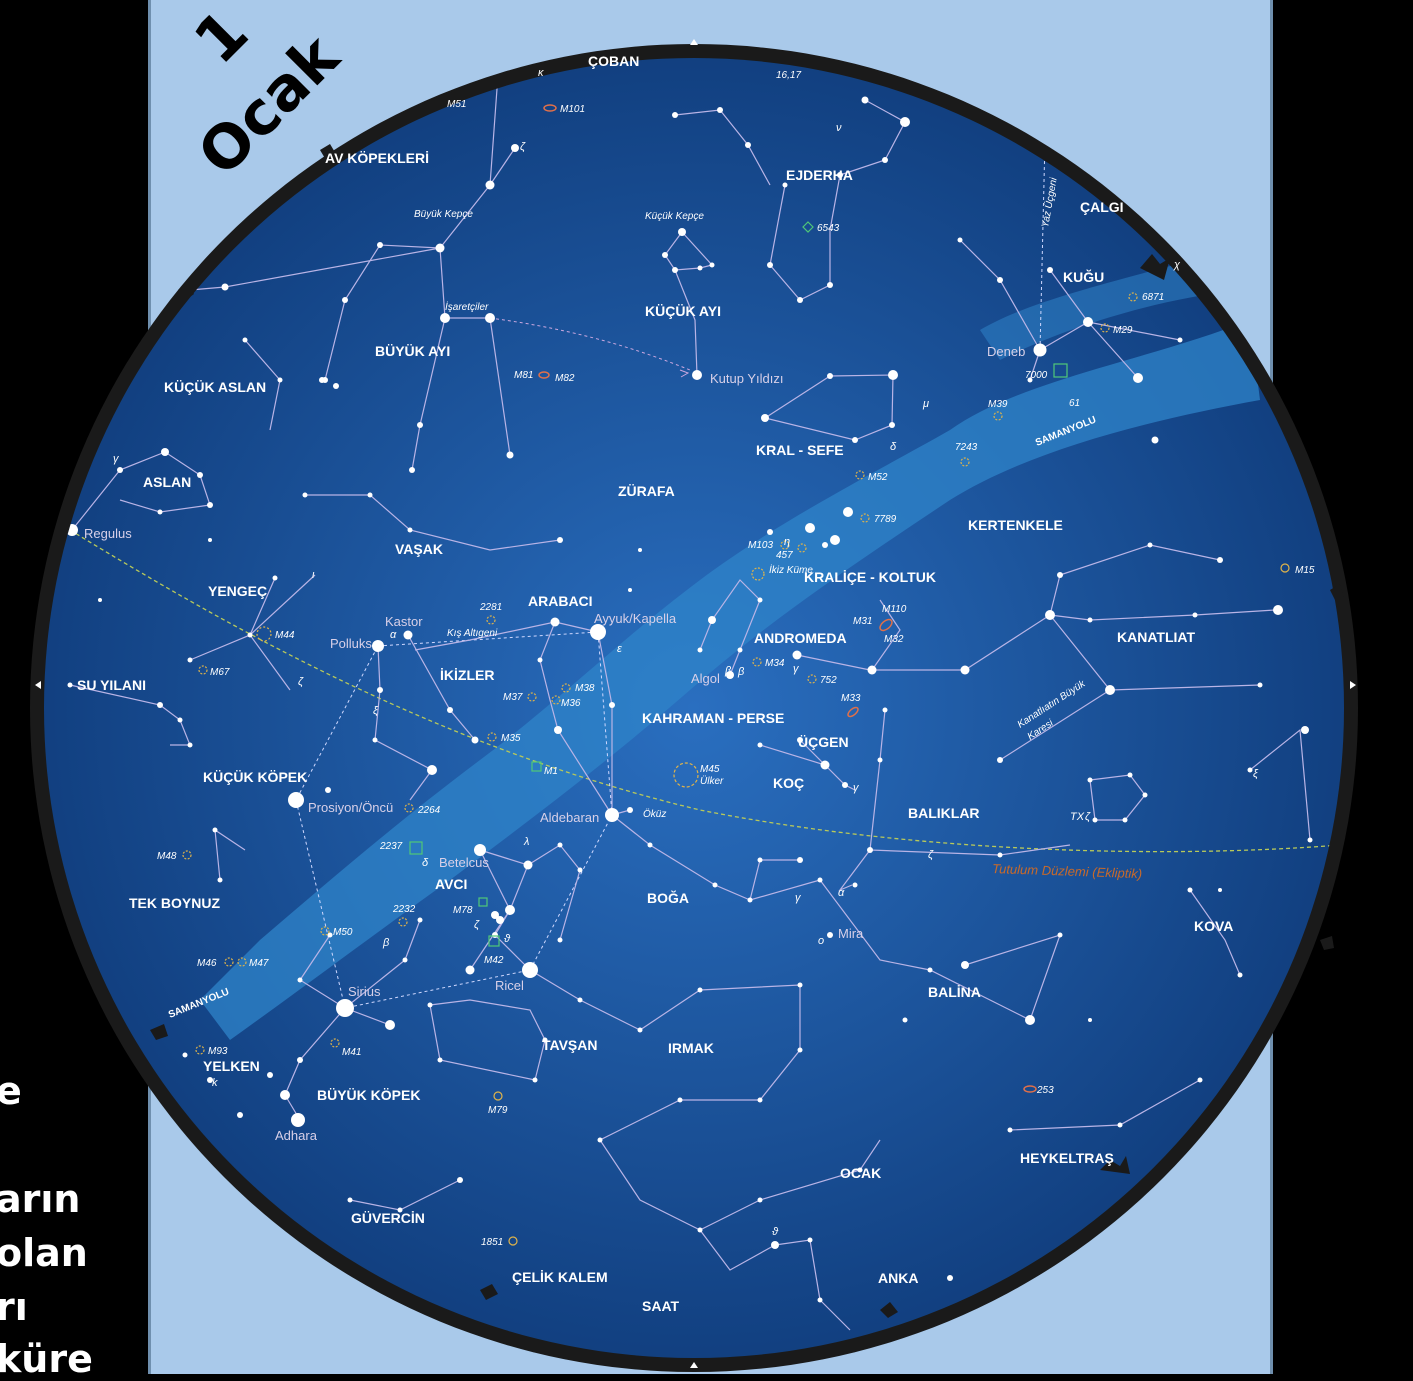  I want to click on svg-text: M81, so click(523, 375).